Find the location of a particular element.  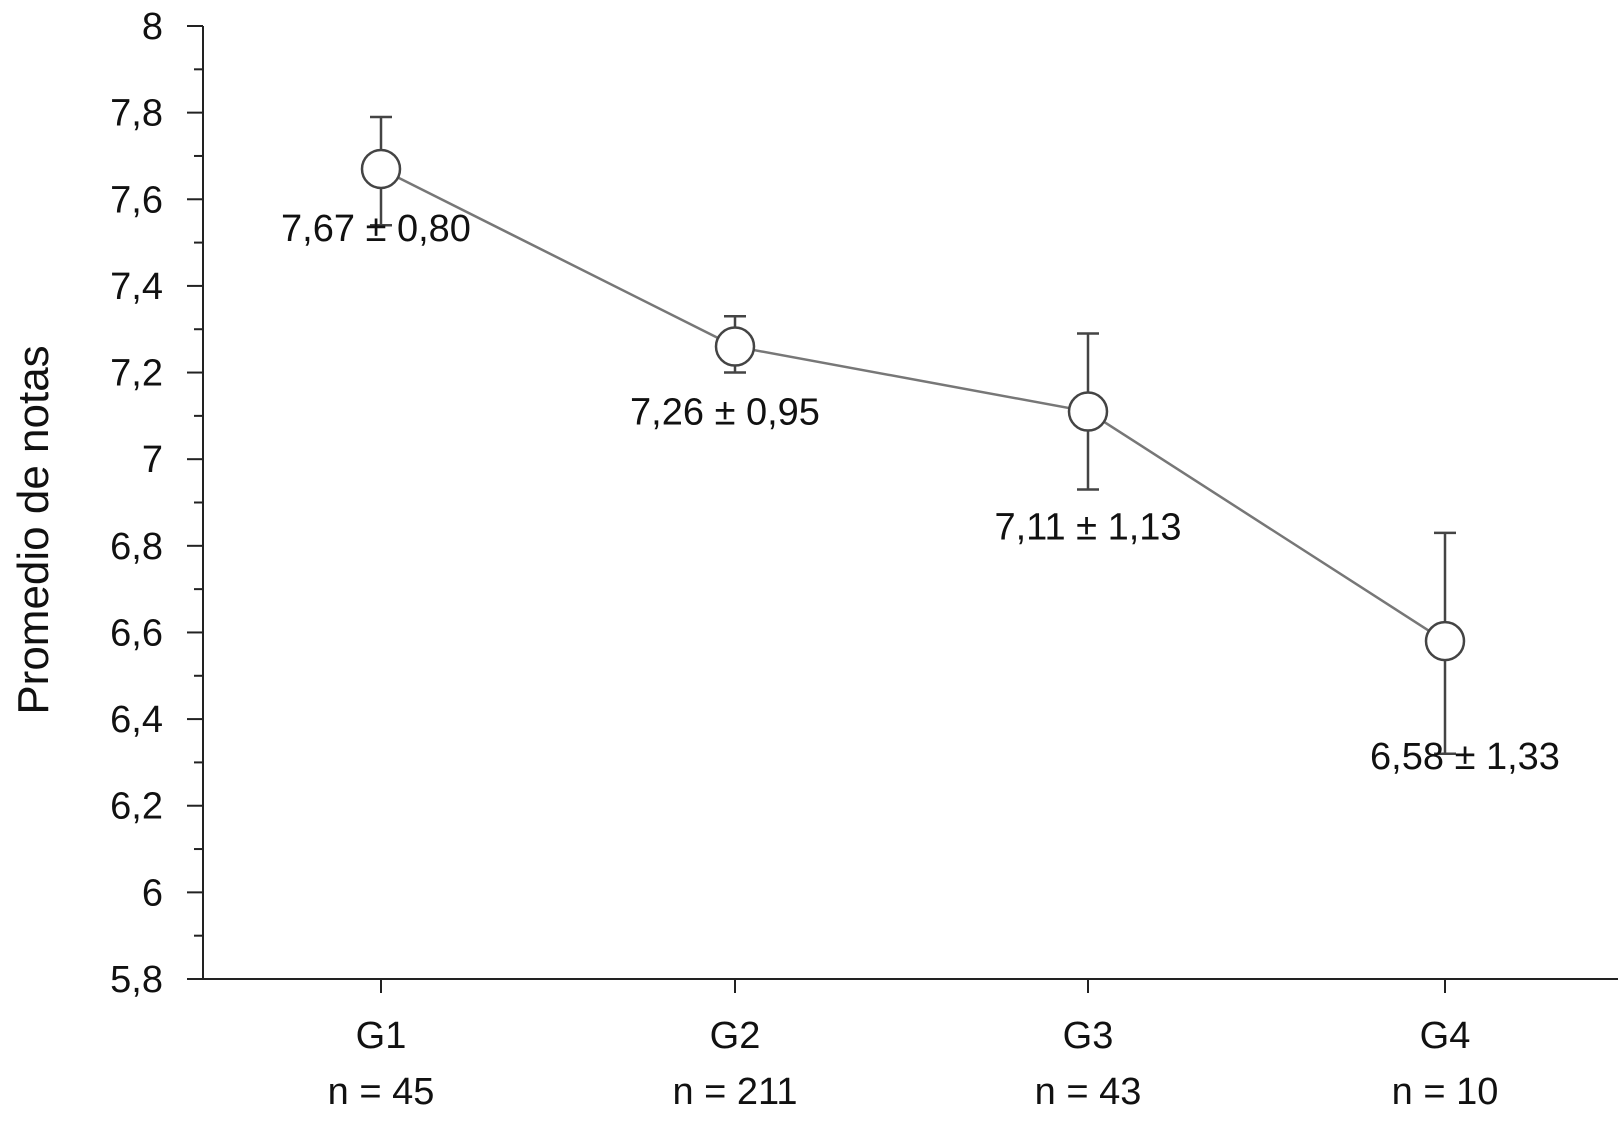

y-axis-title-group: Promedio de notas is located at coordinates (33, 529).